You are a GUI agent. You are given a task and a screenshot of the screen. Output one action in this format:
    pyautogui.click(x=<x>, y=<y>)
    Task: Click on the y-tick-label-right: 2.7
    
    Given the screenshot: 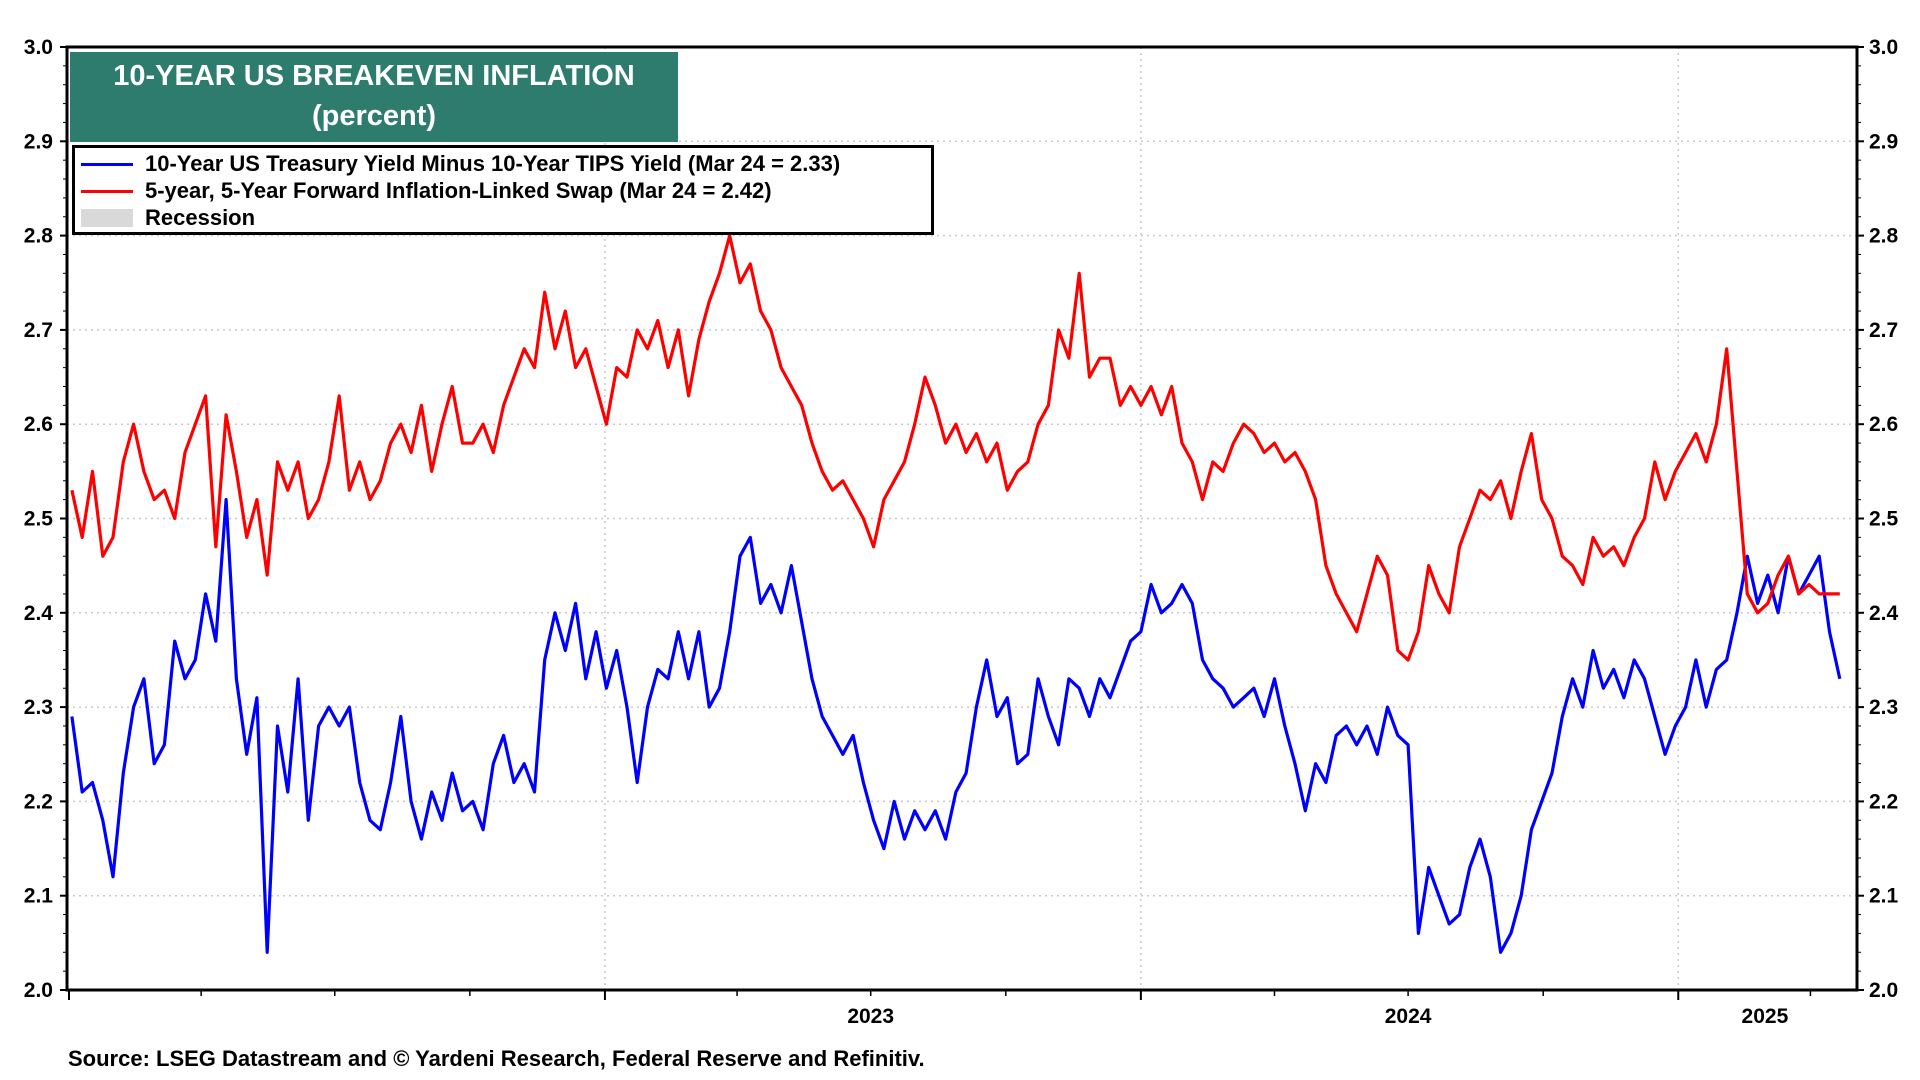 What is the action you would take?
    pyautogui.click(x=1883, y=330)
    